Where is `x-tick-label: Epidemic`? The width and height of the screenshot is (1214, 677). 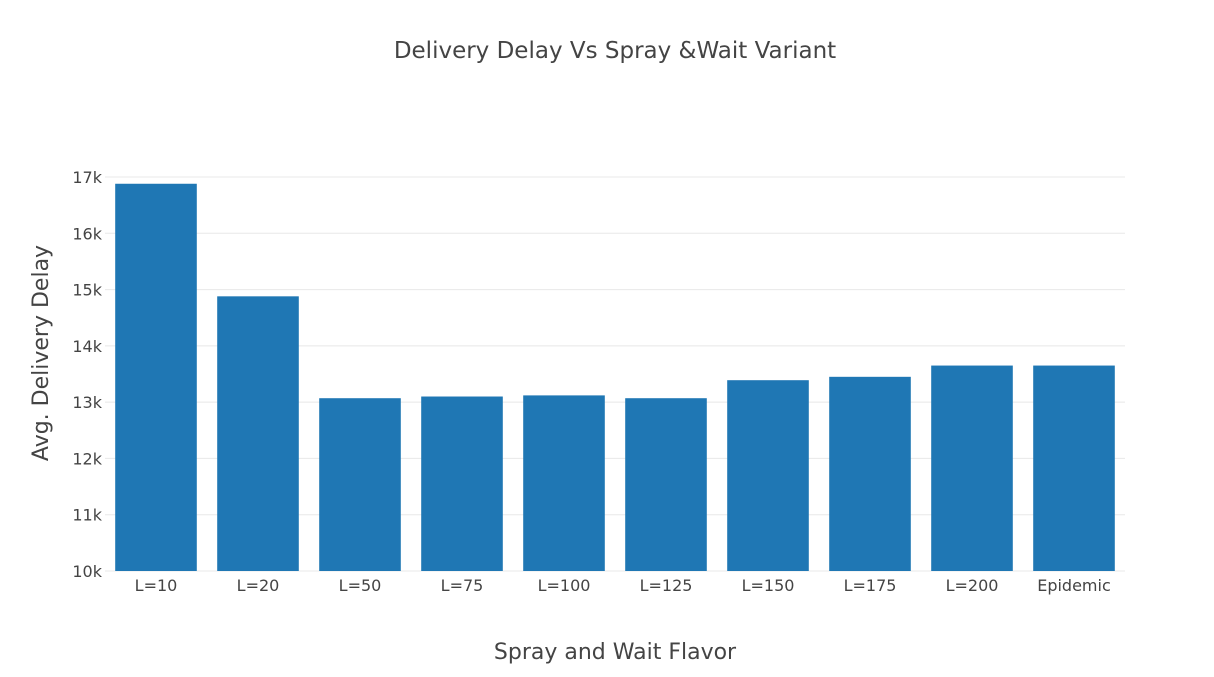
x-tick-label: Epidemic is located at coordinates (1074, 585).